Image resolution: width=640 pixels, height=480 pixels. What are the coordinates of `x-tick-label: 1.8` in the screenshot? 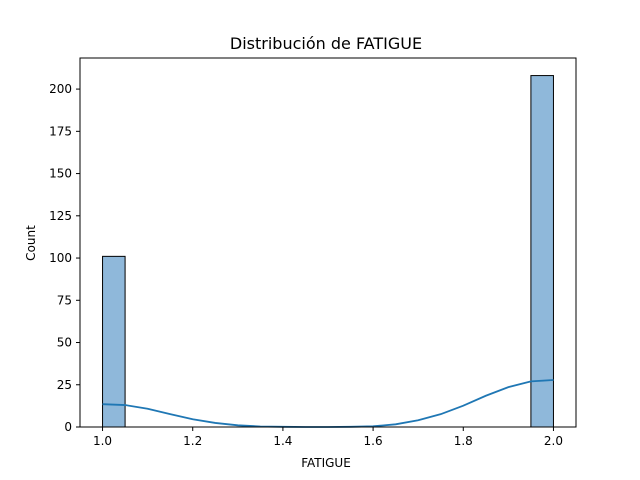 It's located at (463, 441).